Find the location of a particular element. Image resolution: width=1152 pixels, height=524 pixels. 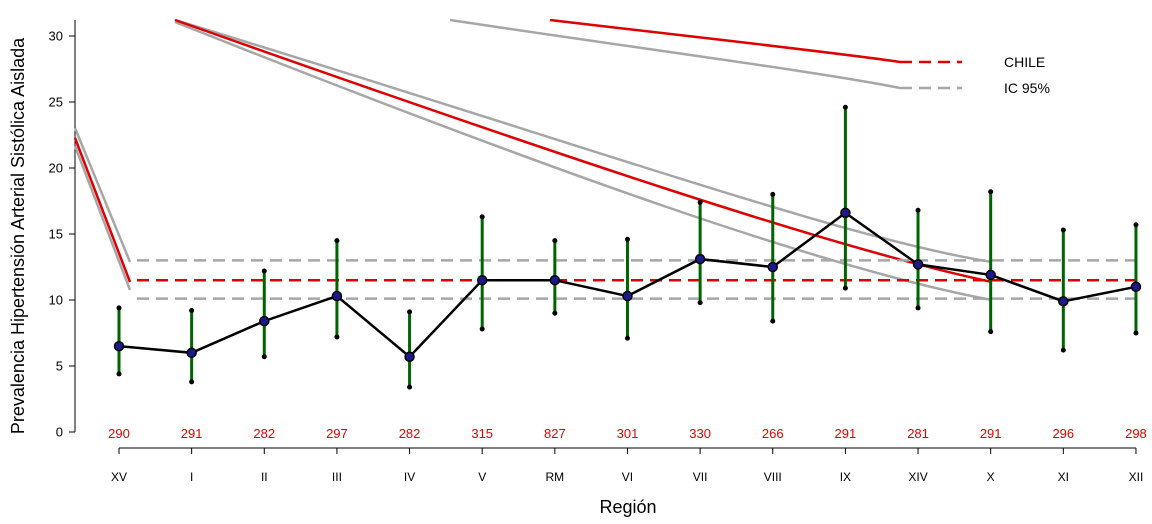

sample-size-label: 266 is located at coordinates (773, 433).